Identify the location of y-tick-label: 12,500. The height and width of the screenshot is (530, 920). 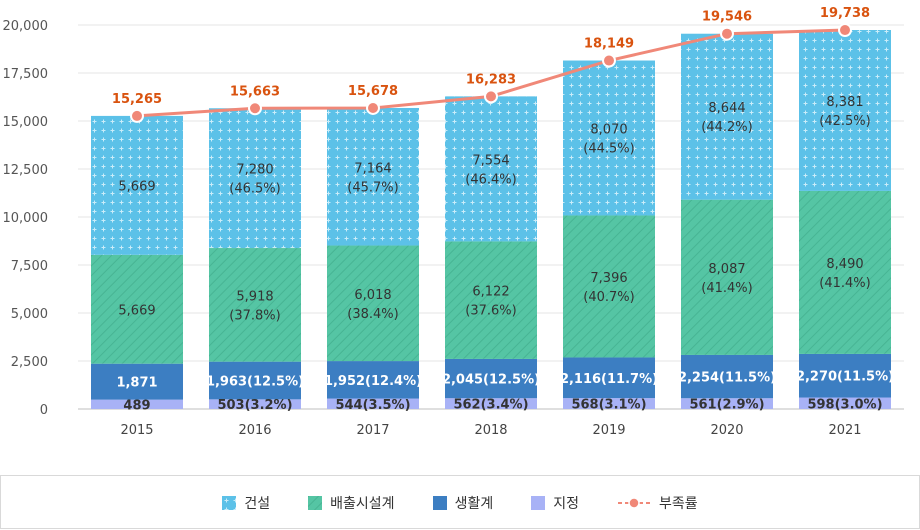
(26, 170).